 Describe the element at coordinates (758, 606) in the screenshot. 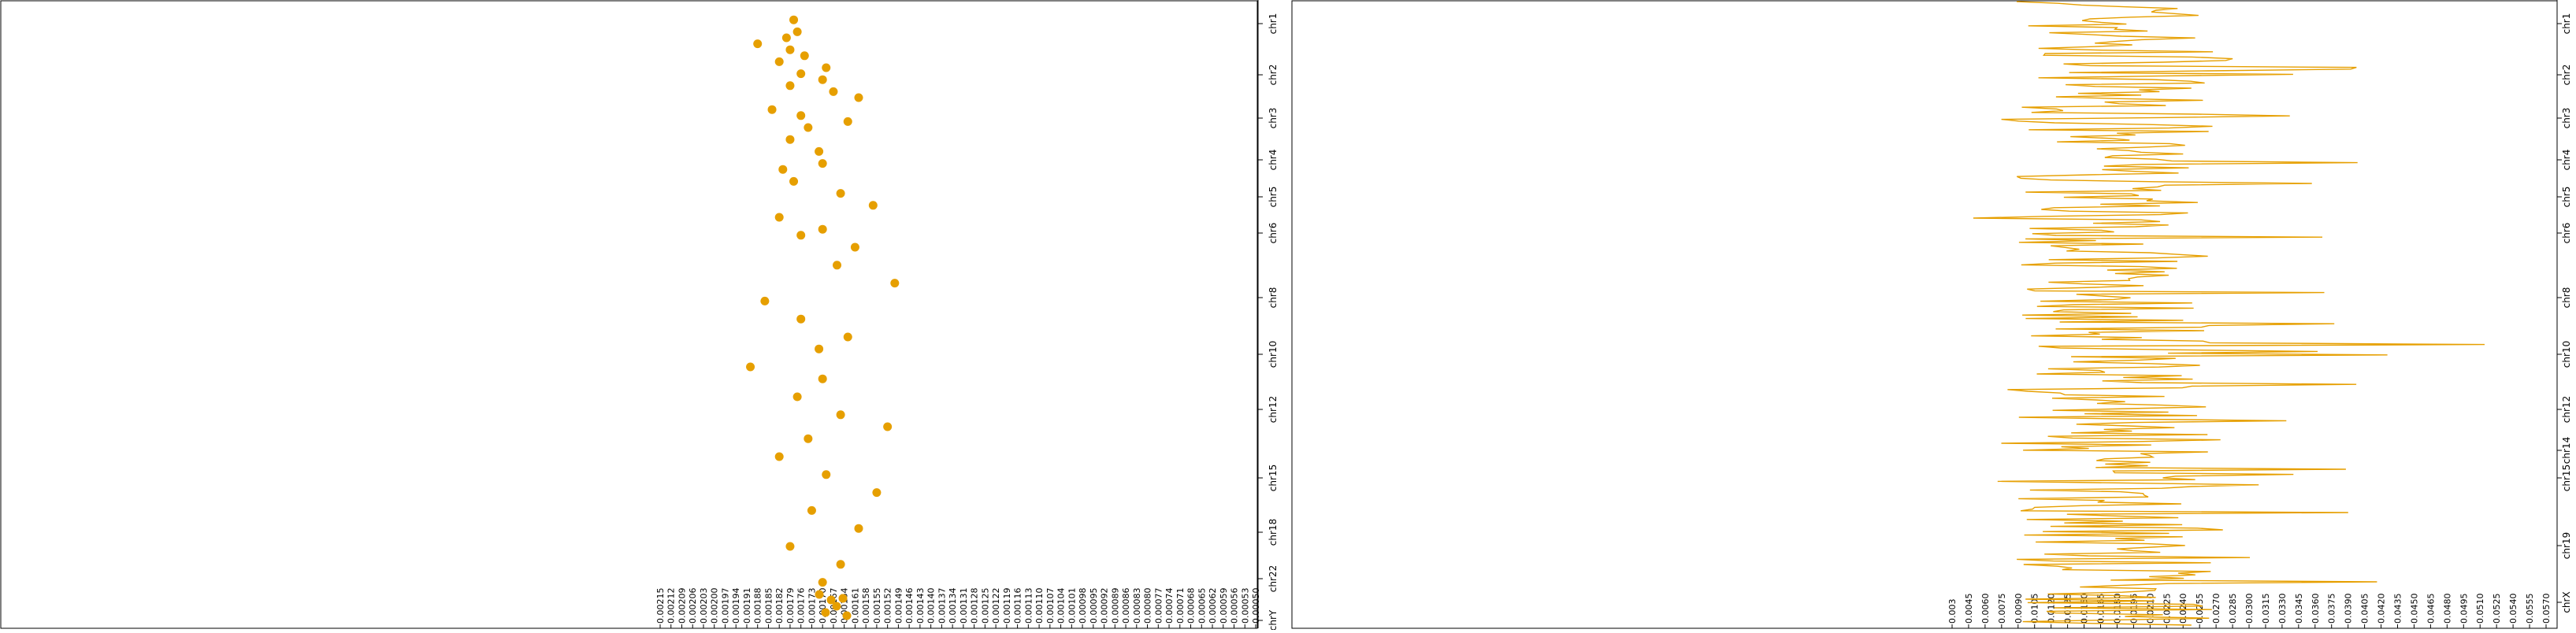

I see `left-x-tick-label: 0.00188` at that location.